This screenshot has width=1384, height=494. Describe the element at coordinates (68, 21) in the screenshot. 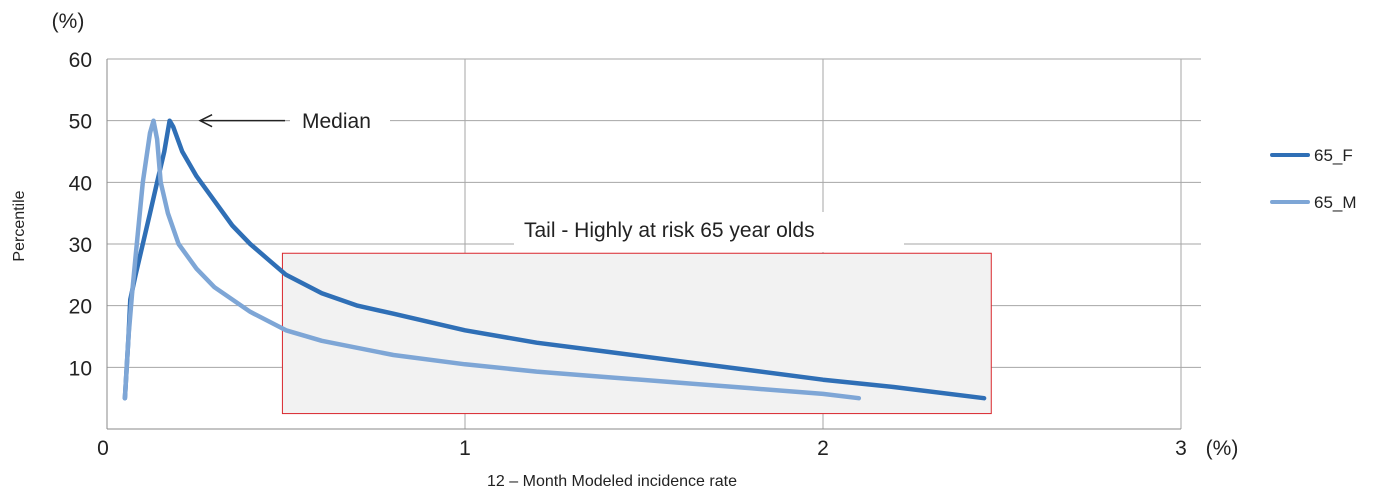

I see `y-unit-label: (%)` at that location.